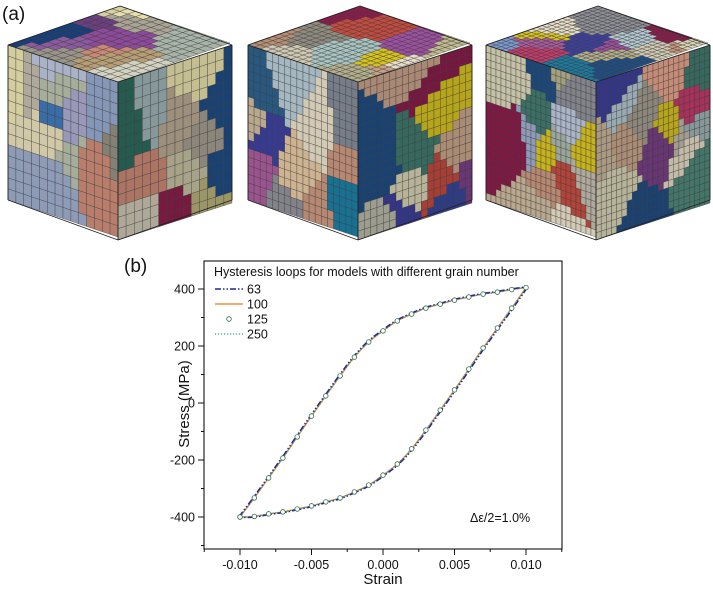 The width and height of the screenshot is (713, 592). What do you see at coordinates (382, 579) in the screenshot?
I see `x-axis-title: Strain` at bounding box center [382, 579].